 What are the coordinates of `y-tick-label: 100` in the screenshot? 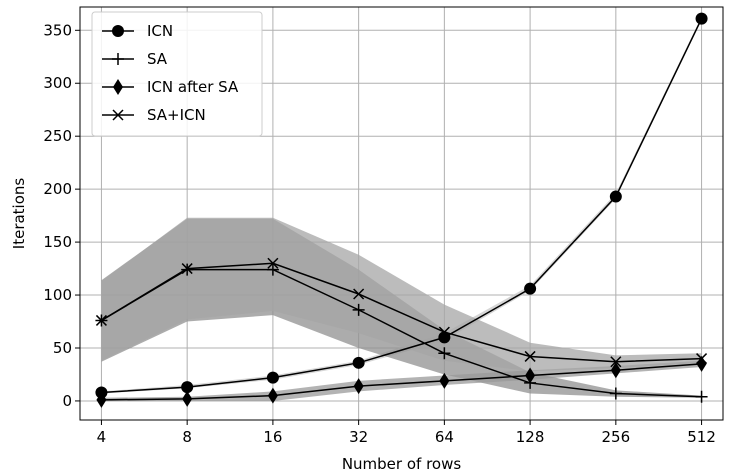 It's located at (57, 295).